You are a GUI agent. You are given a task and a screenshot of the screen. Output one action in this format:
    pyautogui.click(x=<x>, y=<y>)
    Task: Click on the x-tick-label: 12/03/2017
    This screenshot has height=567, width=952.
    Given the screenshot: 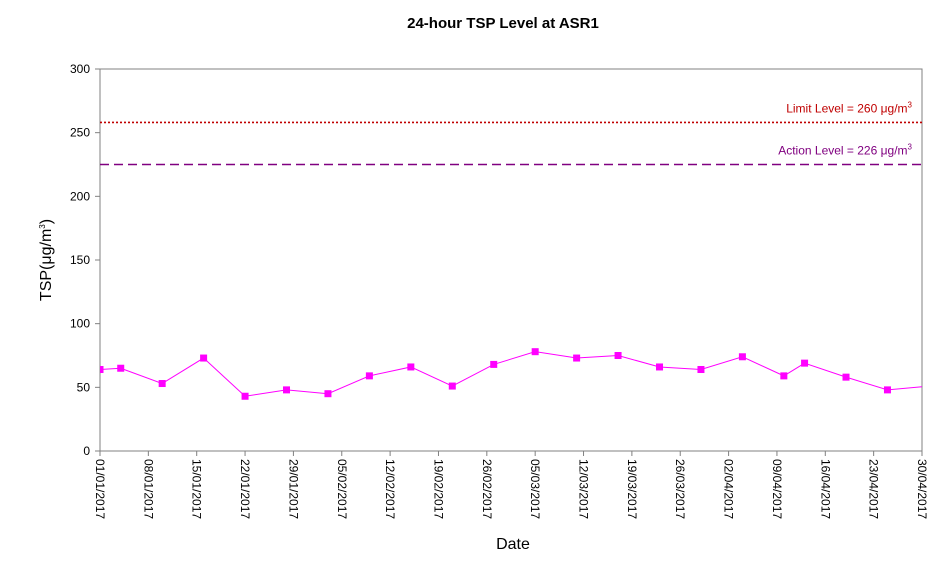 What is the action you would take?
    pyautogui.click(x=584, y=489)
    